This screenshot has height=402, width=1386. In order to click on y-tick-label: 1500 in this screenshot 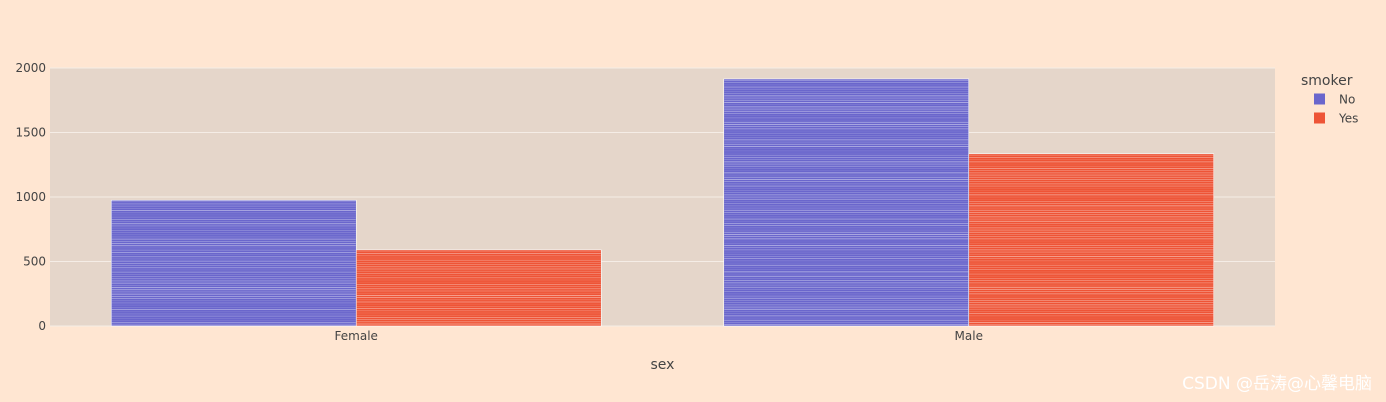, I will do `click(30, 133)`.